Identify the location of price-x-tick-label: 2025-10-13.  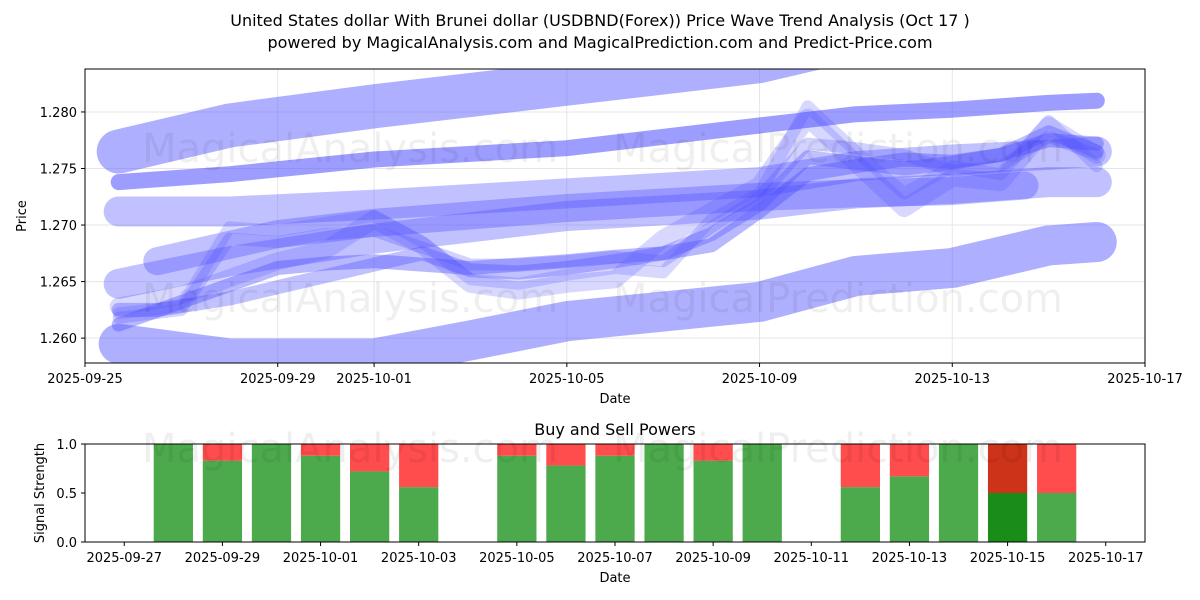
(952, 379).